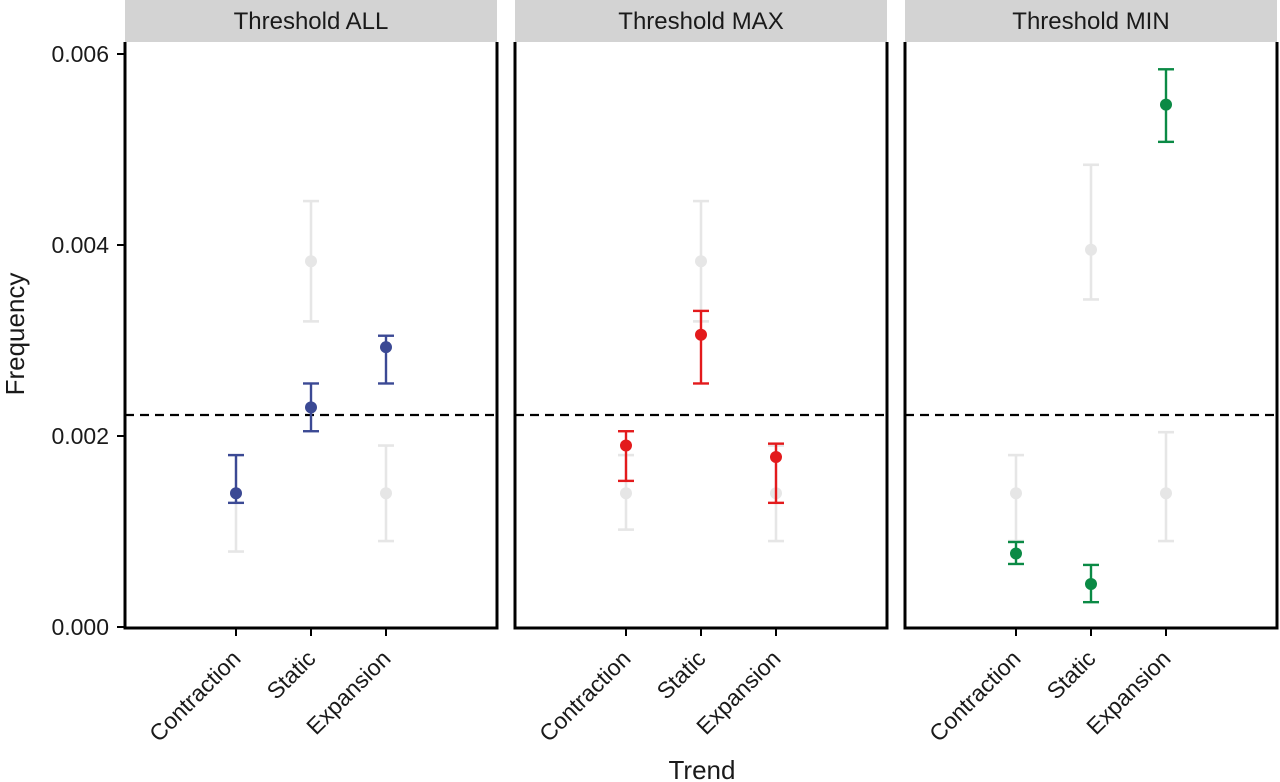 The image size is (1280, 782). I want to click on x-axis-title: Trend, so click(702, 768).